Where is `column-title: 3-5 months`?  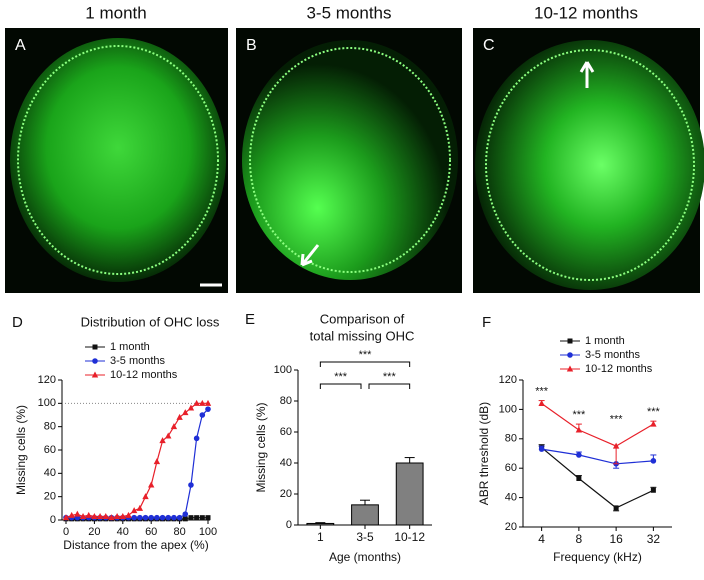 column-title: 3-5 months is located at coordinates (348, 12).